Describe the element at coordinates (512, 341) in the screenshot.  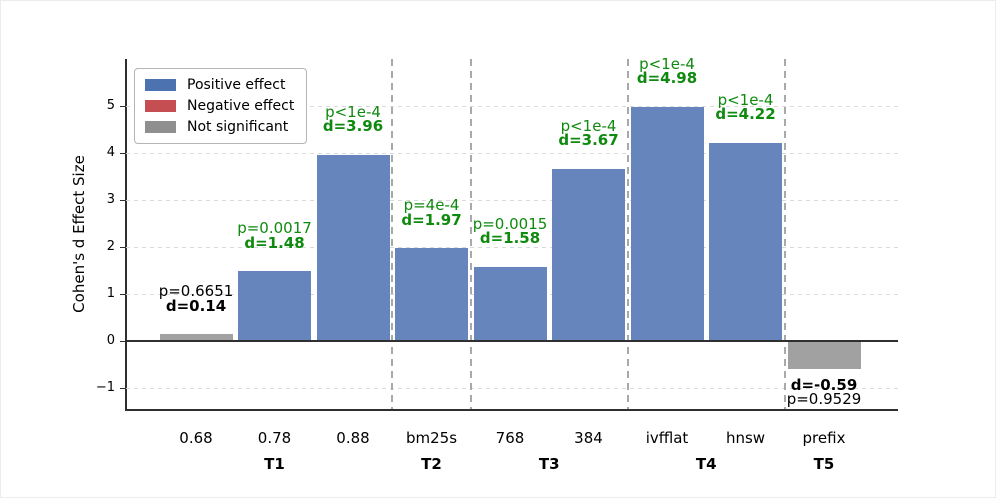
I see `zero-line` at that location.